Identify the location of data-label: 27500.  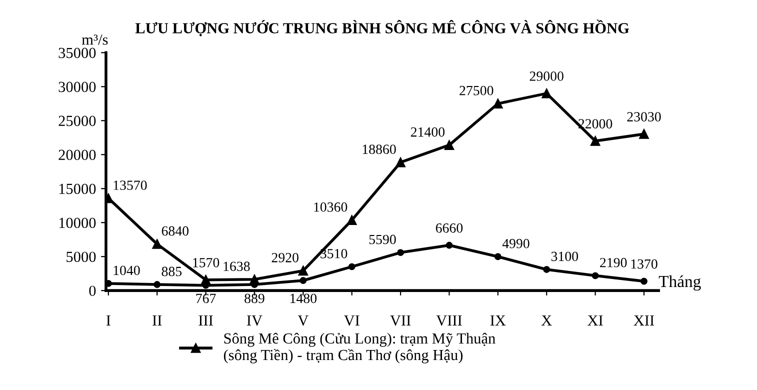
(477, 91).